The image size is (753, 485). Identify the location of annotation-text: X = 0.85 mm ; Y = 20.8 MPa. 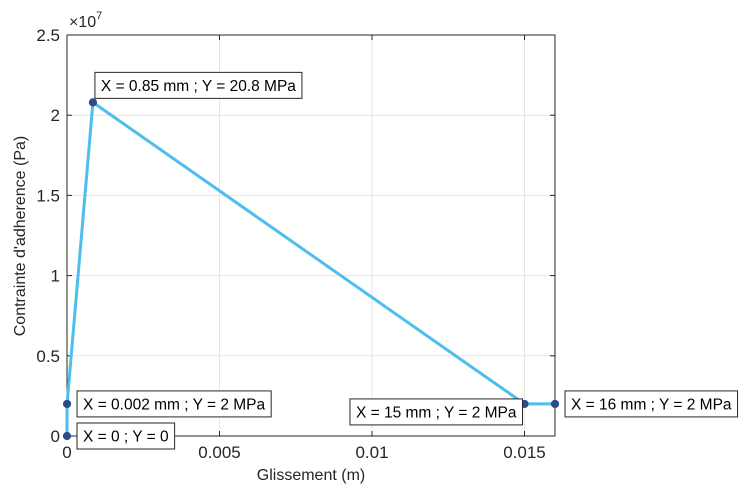
(198, 86).